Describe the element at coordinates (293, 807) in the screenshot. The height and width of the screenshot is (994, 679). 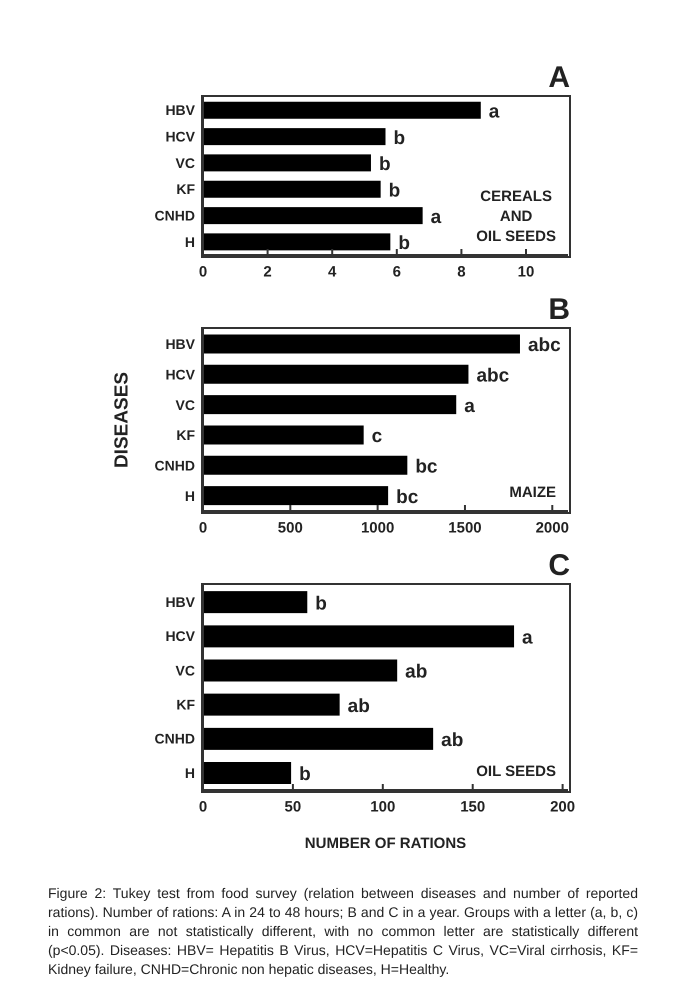
I see `x-tick-label: 50` at that location.